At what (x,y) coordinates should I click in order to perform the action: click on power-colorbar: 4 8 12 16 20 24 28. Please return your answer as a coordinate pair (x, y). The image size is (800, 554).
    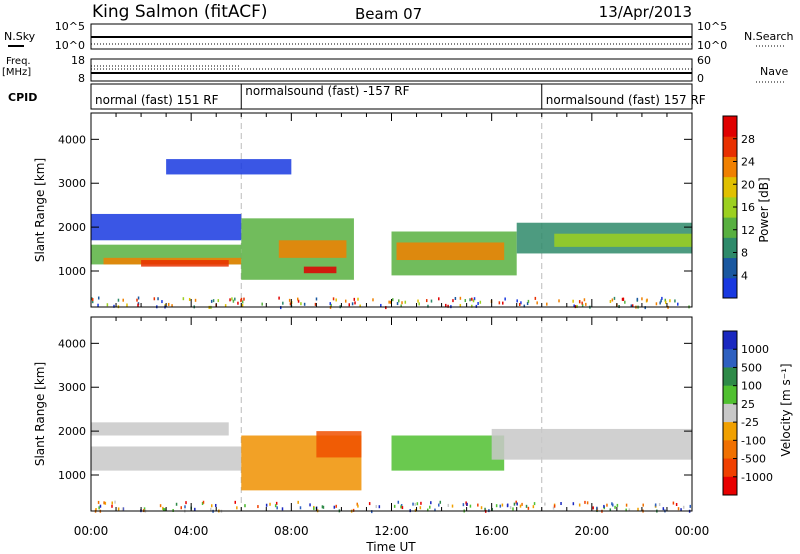
    Looking at the image, I should click on (738, 207).